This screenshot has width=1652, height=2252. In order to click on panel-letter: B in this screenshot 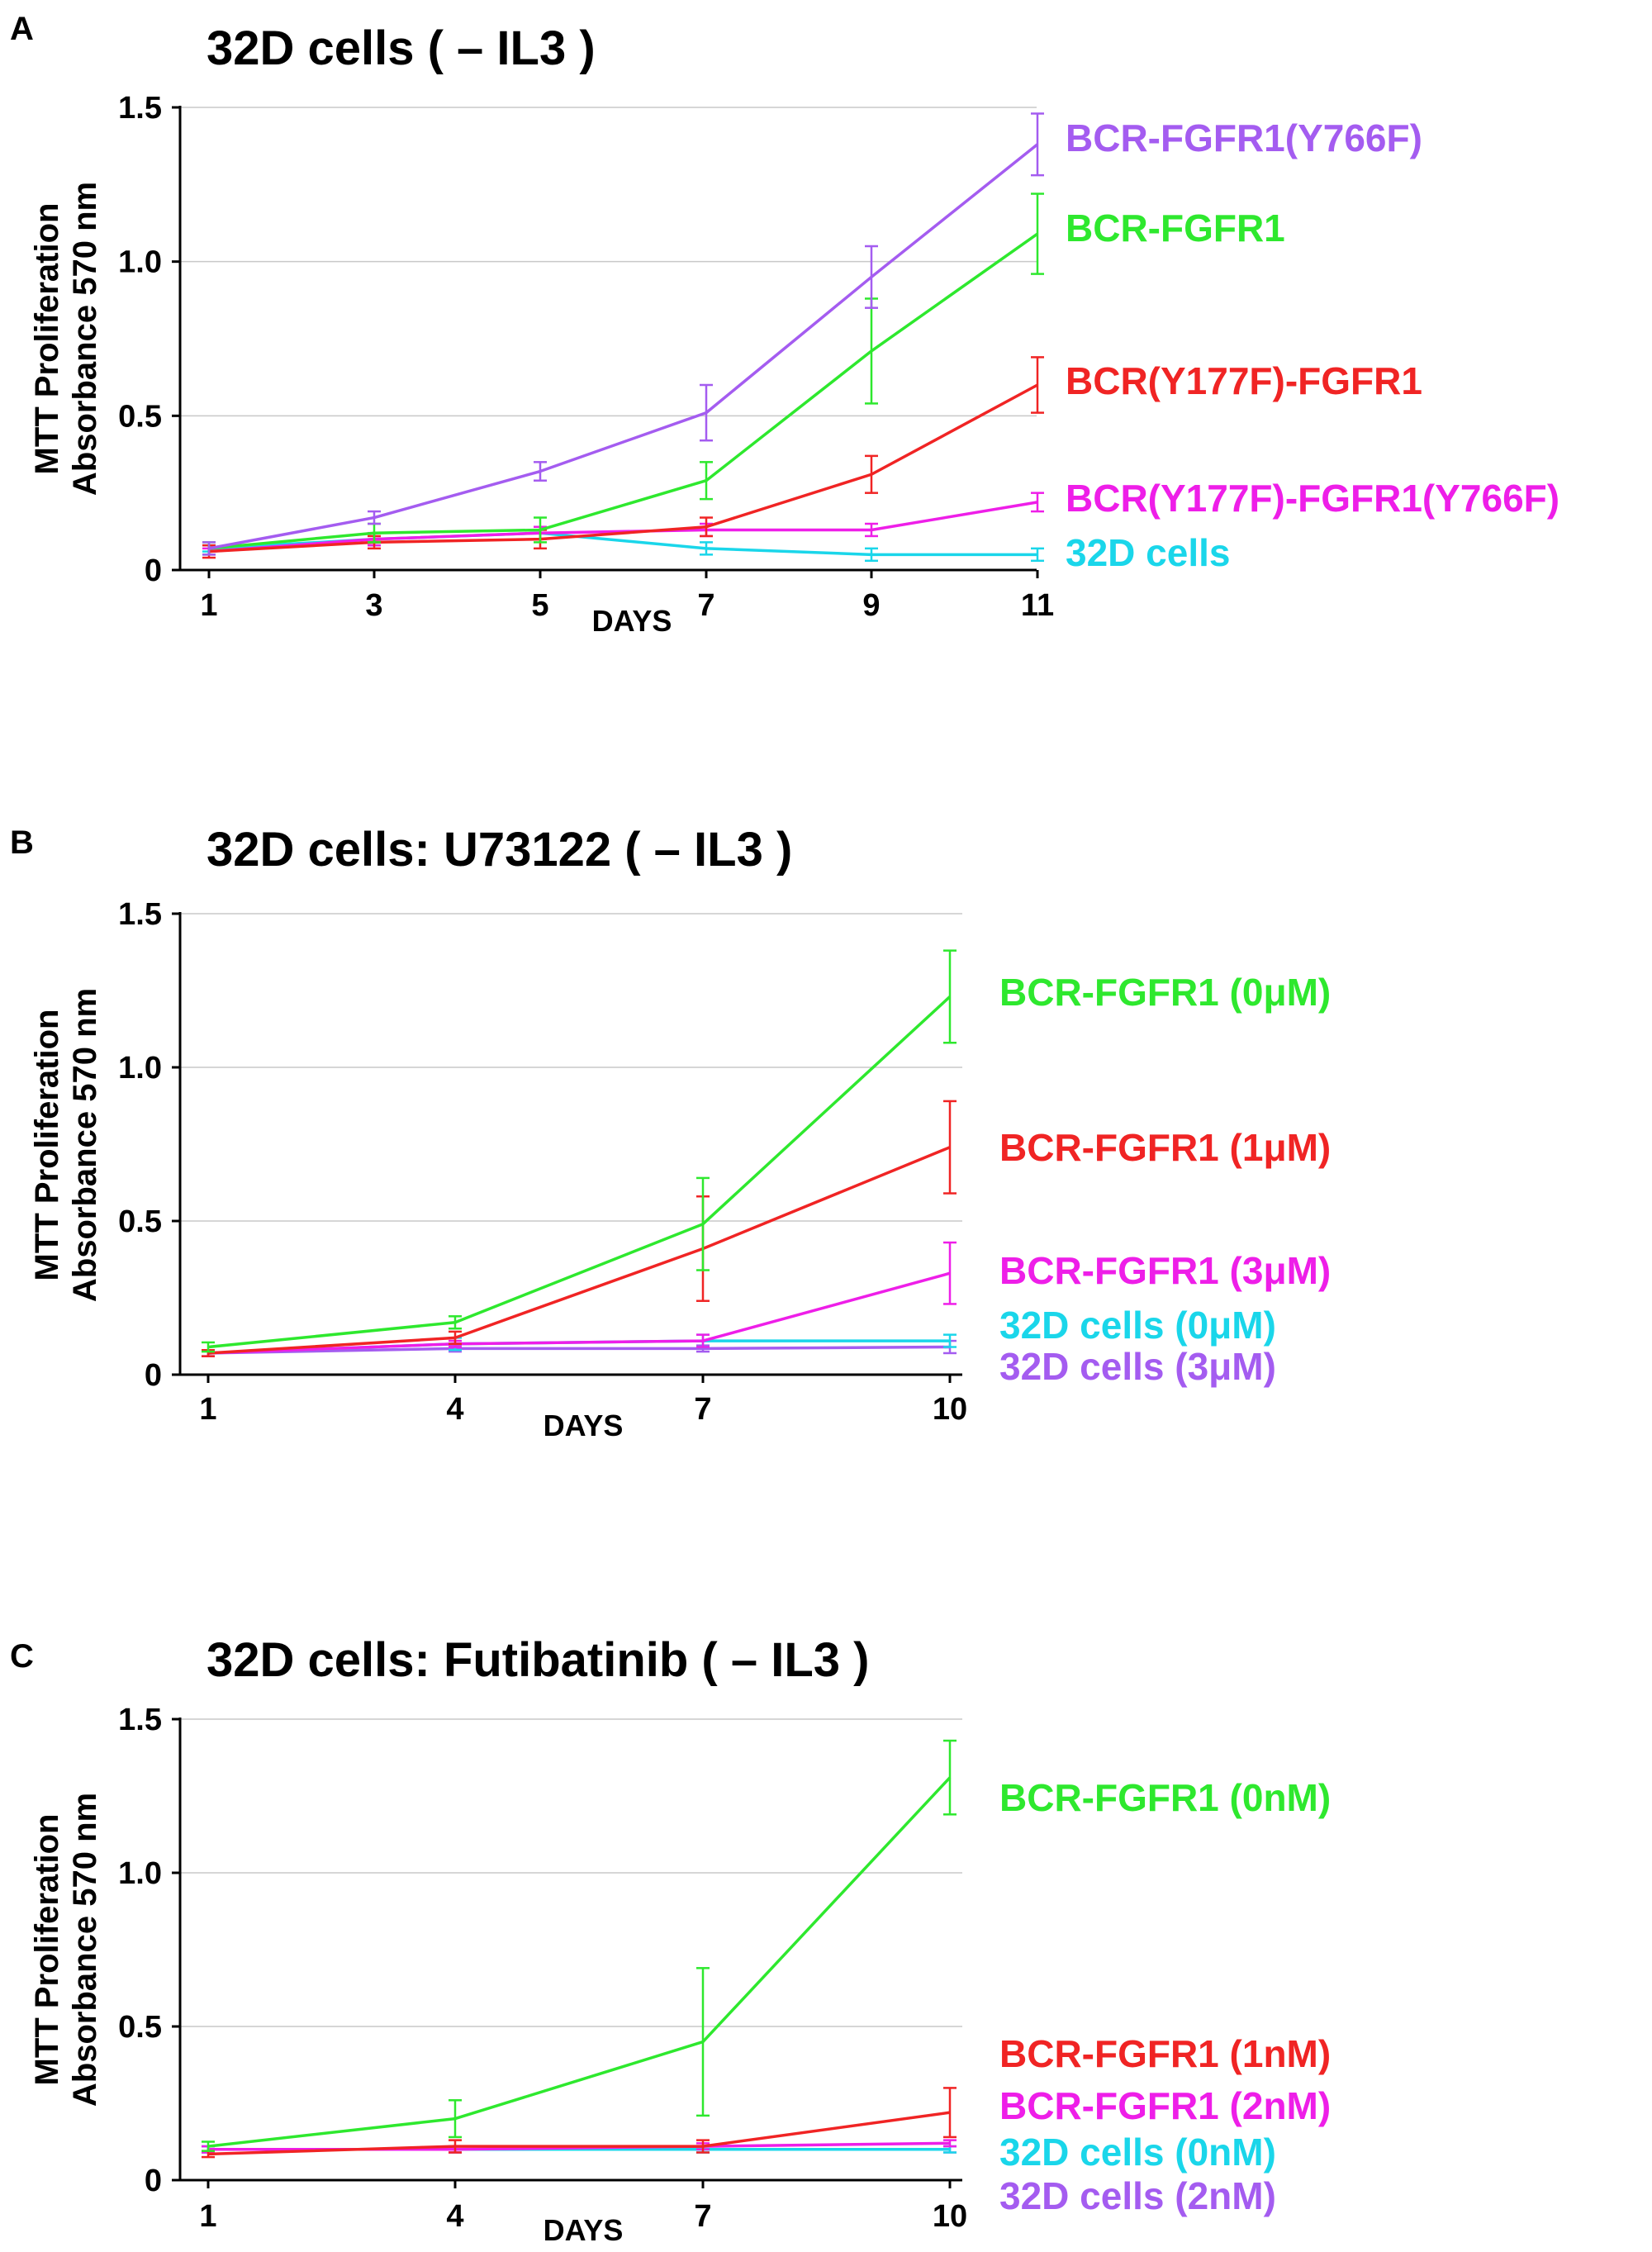, I will do `click(22, 842)`.